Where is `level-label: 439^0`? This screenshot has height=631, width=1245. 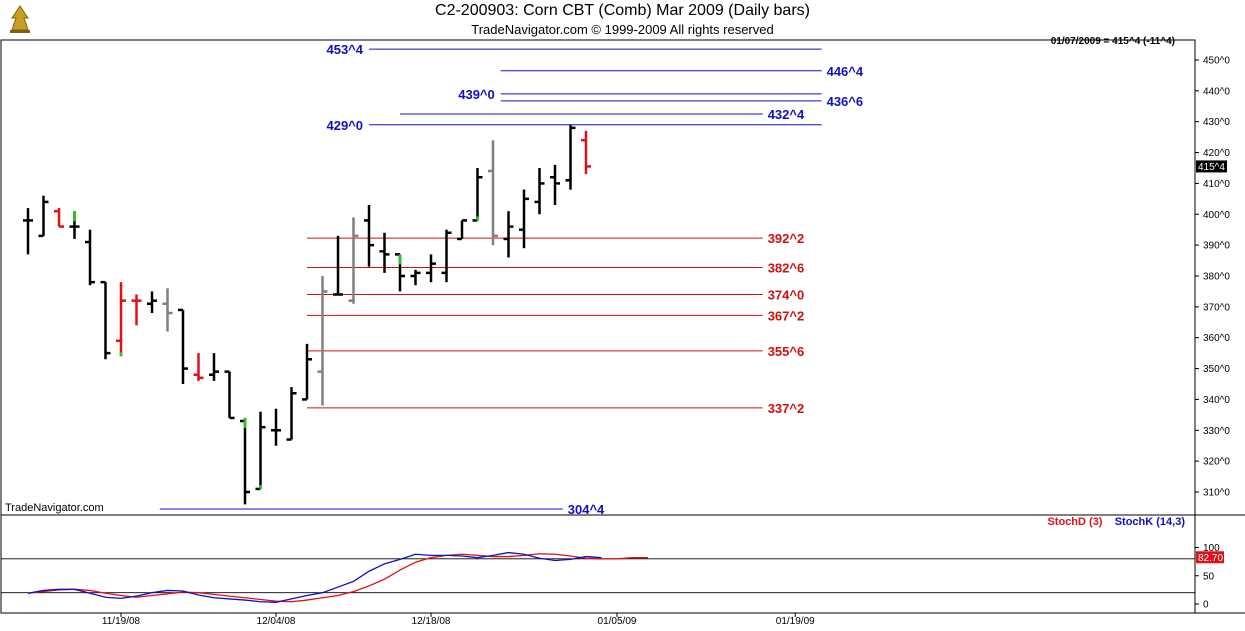 level-label: 439^0 is located at coordinates (476, 94).